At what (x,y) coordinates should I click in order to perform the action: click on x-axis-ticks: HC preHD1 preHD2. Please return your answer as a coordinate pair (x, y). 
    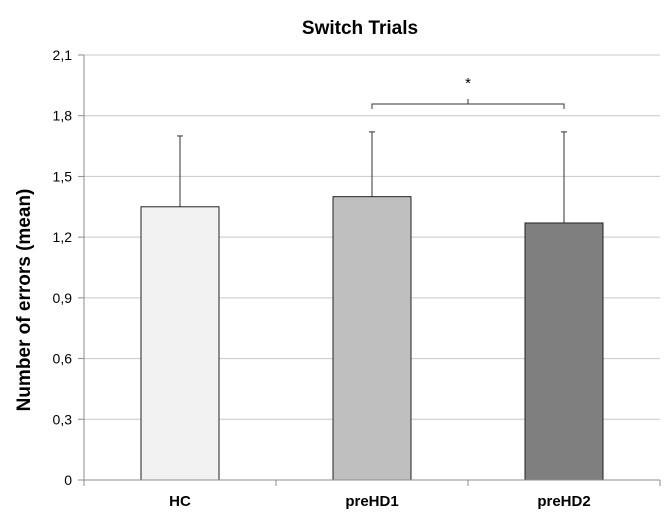
    Looking at the image, I should click on (380, 501).